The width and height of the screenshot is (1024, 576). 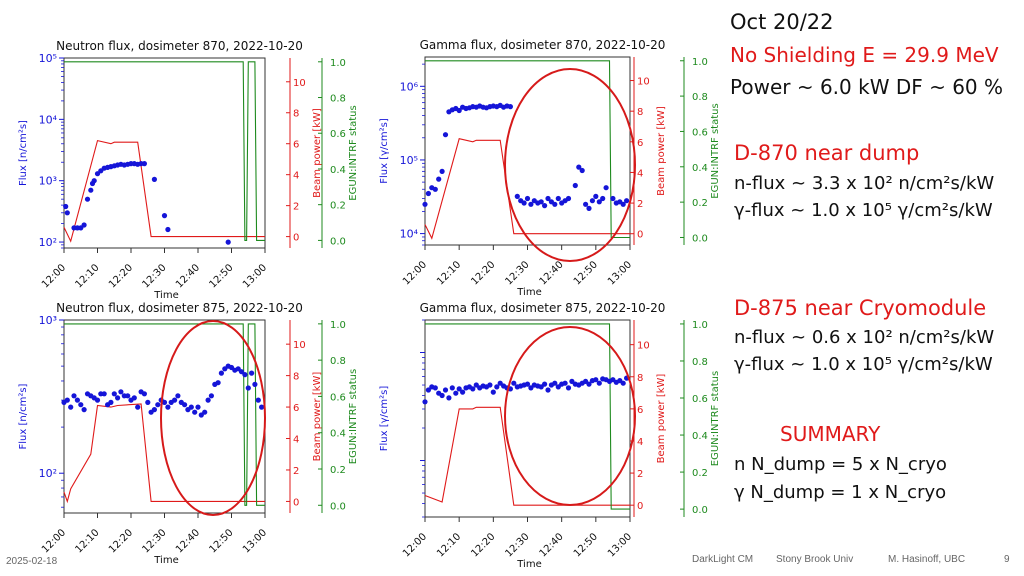 What do you see at coordinates (528, 292) in the screenshot?
I see `x-axis-label: Time` at bounding box center [528, 292].